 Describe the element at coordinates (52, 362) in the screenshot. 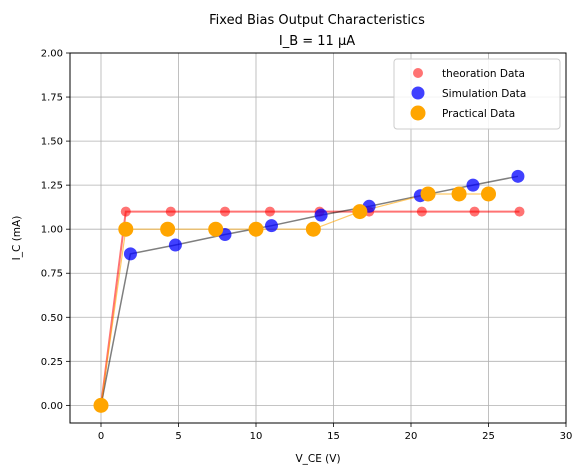

I see `y-tick-label: 0.25` at that location.